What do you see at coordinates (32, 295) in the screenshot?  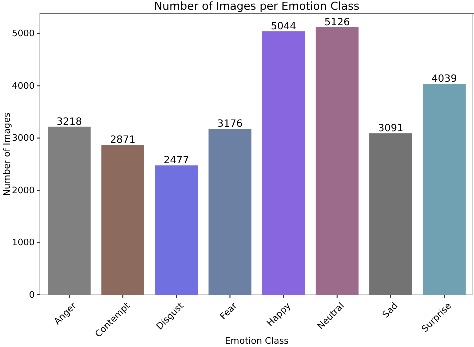 I see `y-tick-label: 0` at bounding box center [32, 295].